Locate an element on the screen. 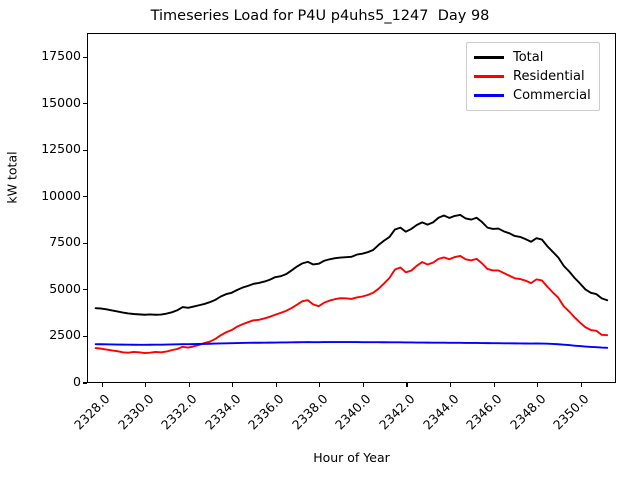 Image resolution: width=640 pixels, height=480 pixels. legend-item-residential: Residential is located at coordinates (532, 76).